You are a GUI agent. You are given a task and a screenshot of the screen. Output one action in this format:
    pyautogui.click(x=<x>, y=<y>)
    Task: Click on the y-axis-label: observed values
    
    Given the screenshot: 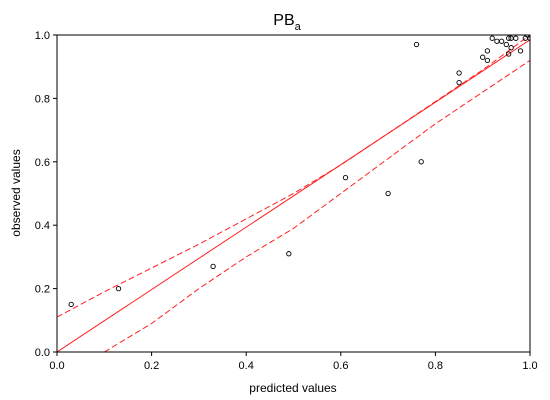 What is the action you would take?
    pyautogui.click(x=16, y=192)
    